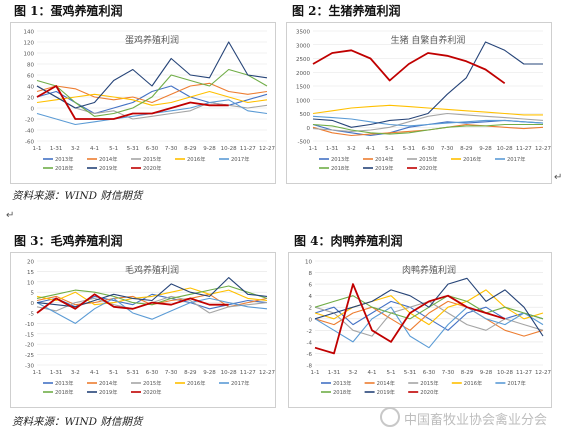  What do you see at coordinates (30, 283) in the screenshot?
I see `y-tick-label: 10` at bounding box center [30, 283].